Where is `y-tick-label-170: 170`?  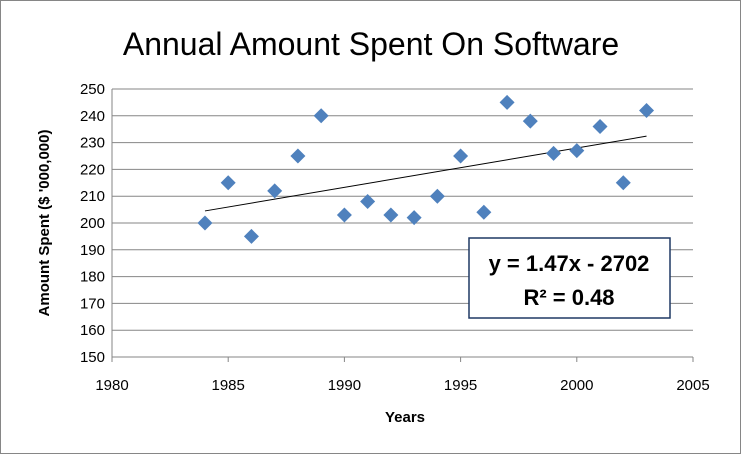
y-tick-label-170: 170 is located at coordinates (92, 303).